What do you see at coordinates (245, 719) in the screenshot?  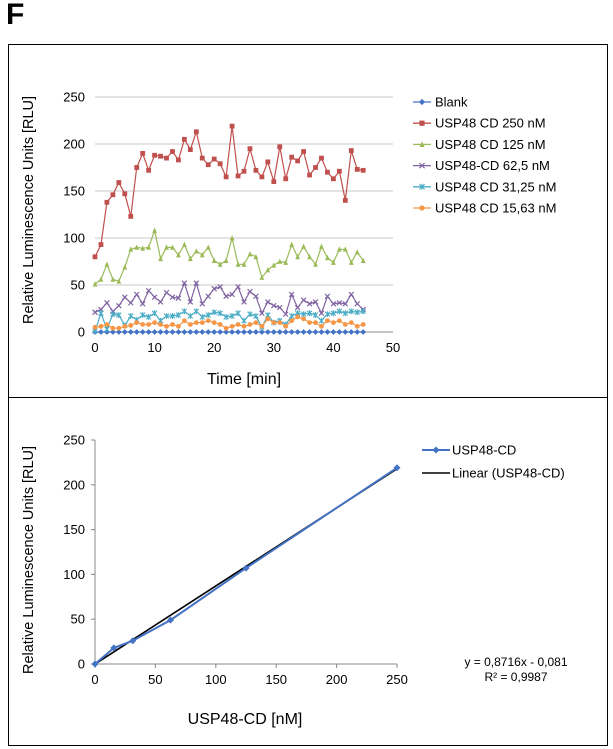 I see `x-axis-title: USP48-CD [nM]` at bounding box center [245, 719].